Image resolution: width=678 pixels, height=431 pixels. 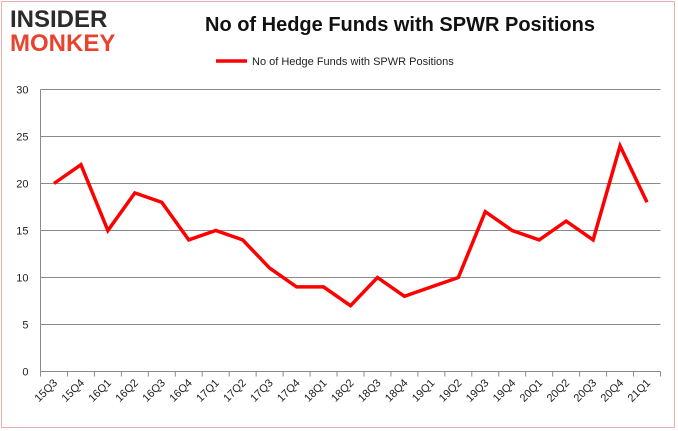 What do you see at coordinates (353, 62) in the screenshot?
I see `legend-label: No of Hedge Funds with SPWR Positions` at bounding box center [353, 62].